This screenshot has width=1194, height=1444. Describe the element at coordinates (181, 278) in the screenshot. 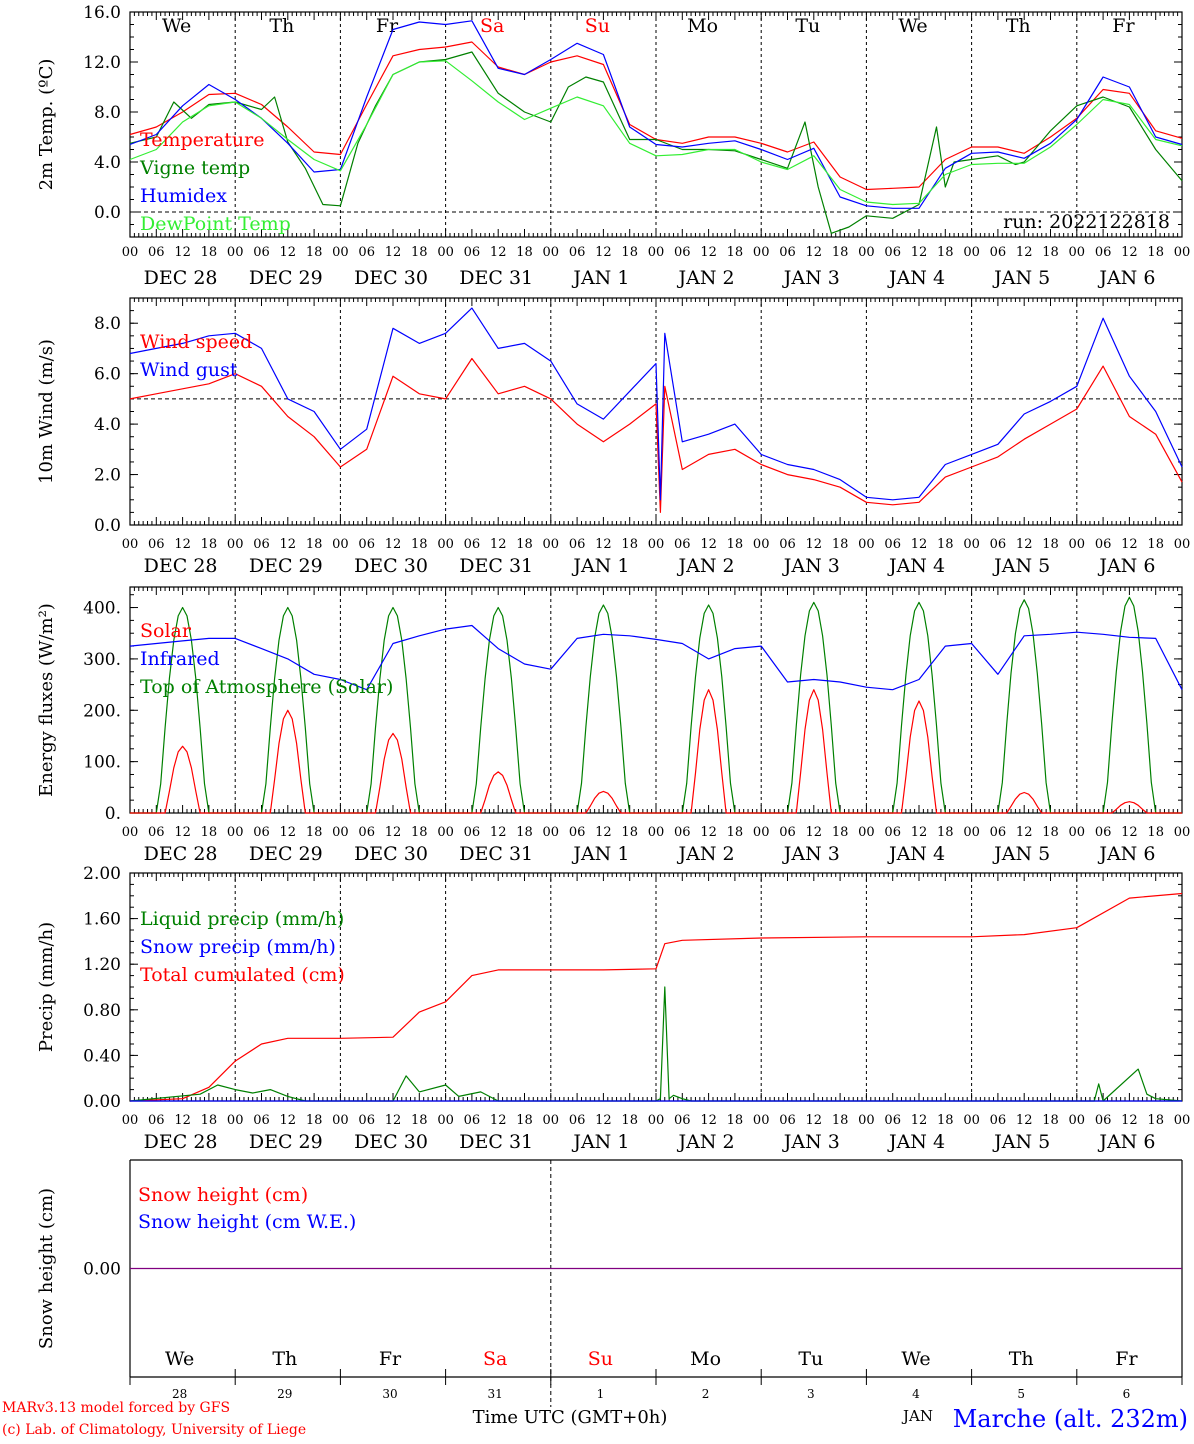

I see `date-label: DEC 28` at that location.